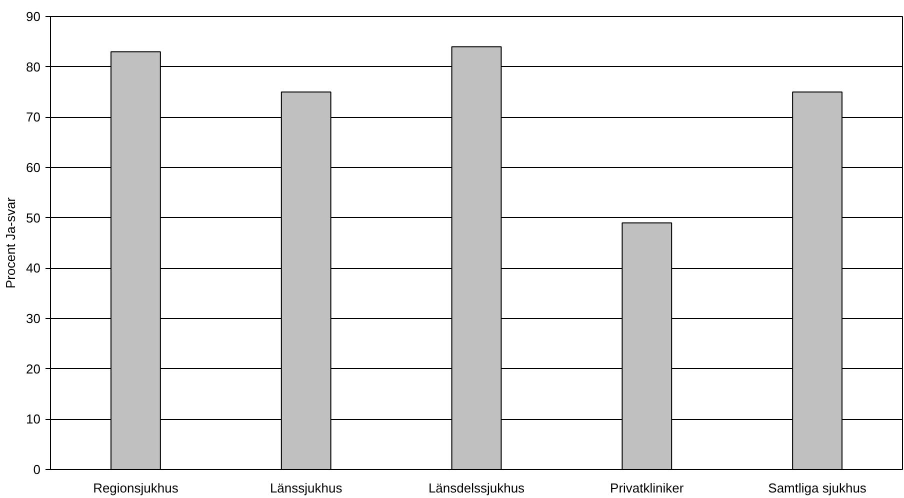  I want to click on x-tick-label: Samtliga sjukhus, so click(817, 488).